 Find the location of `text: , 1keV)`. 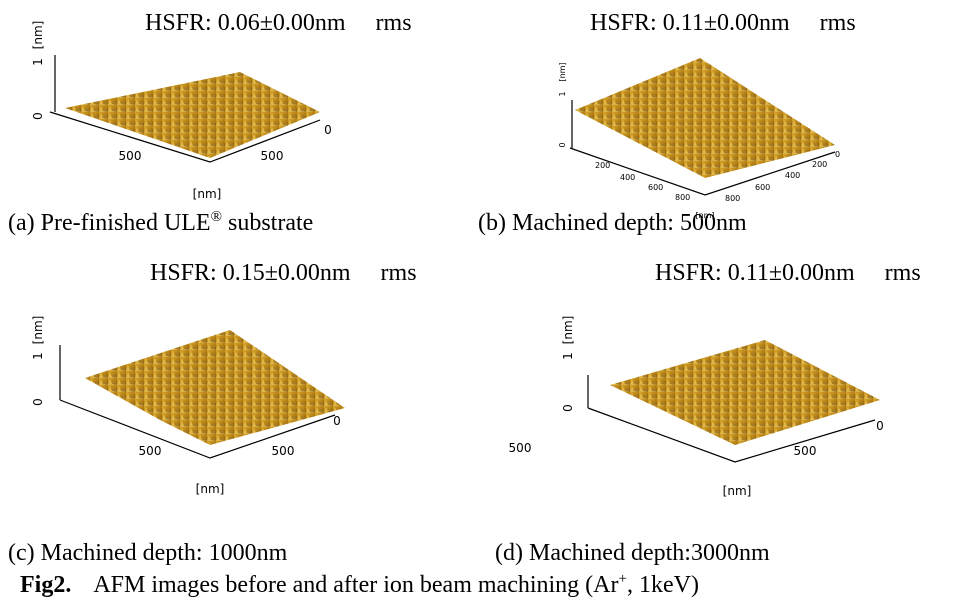

text: , 1keV) is located at coordinates (663, 585).